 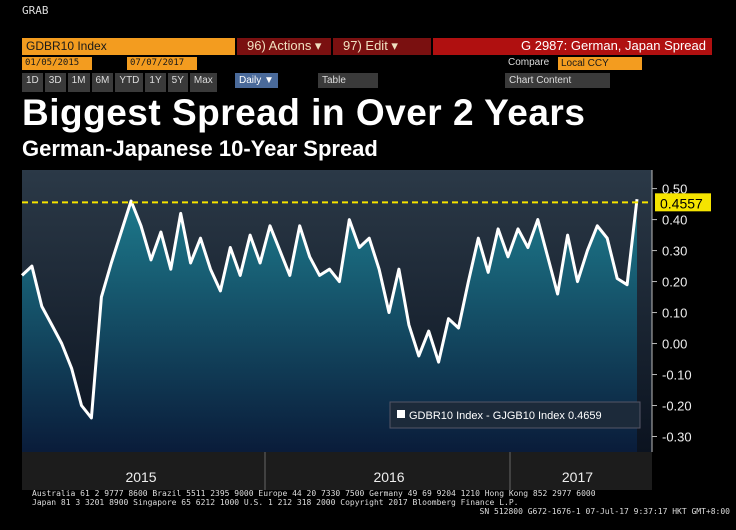 I want to click on range-button: 3D, so click(x=55, y=82).